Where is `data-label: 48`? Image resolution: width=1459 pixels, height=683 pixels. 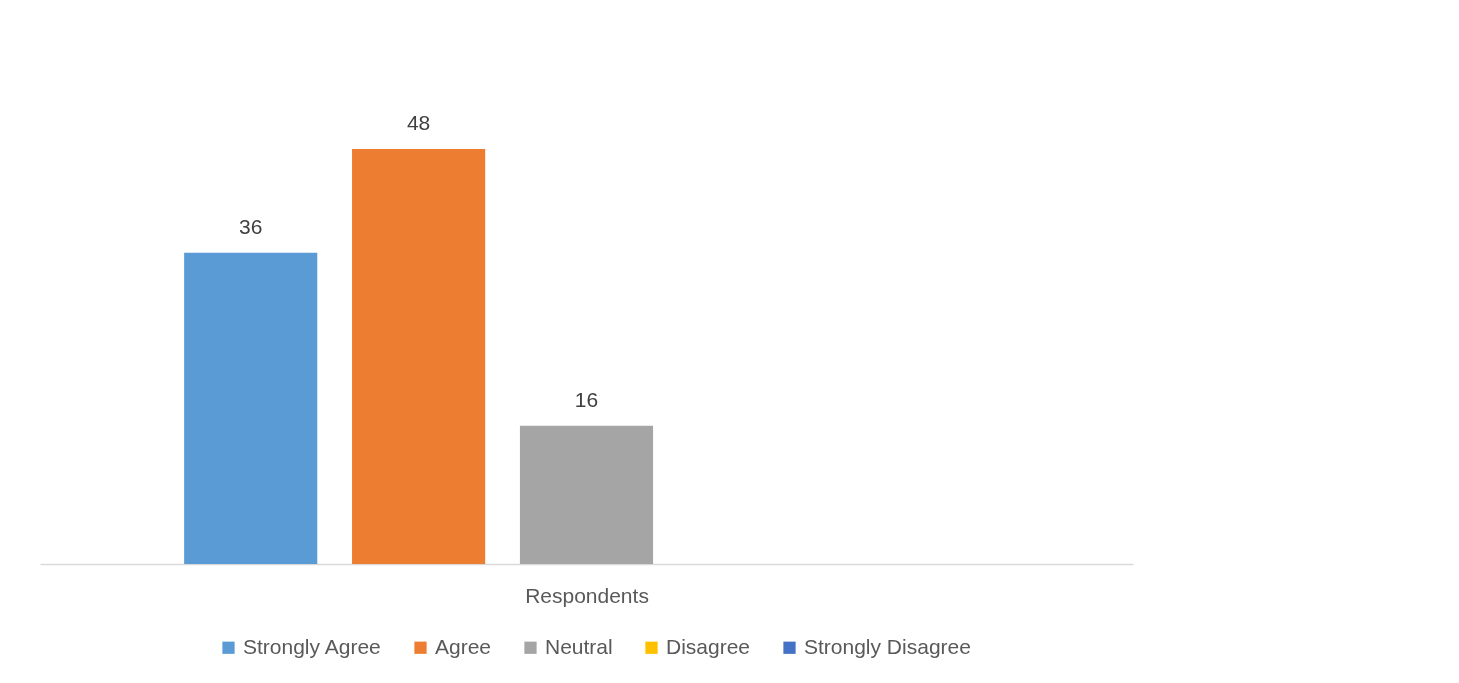
data-label: 48 is located at coordinates (418, 122).